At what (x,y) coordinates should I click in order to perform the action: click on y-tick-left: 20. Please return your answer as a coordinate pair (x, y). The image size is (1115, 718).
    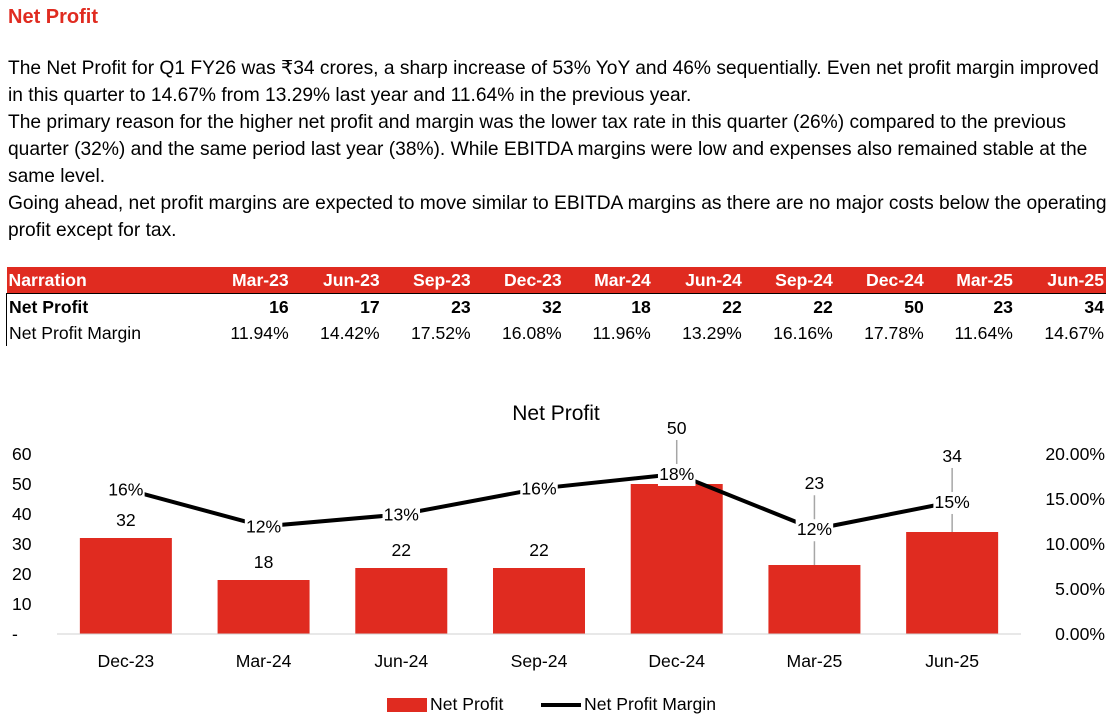
    Looking at the image, I should click on (22, 574).